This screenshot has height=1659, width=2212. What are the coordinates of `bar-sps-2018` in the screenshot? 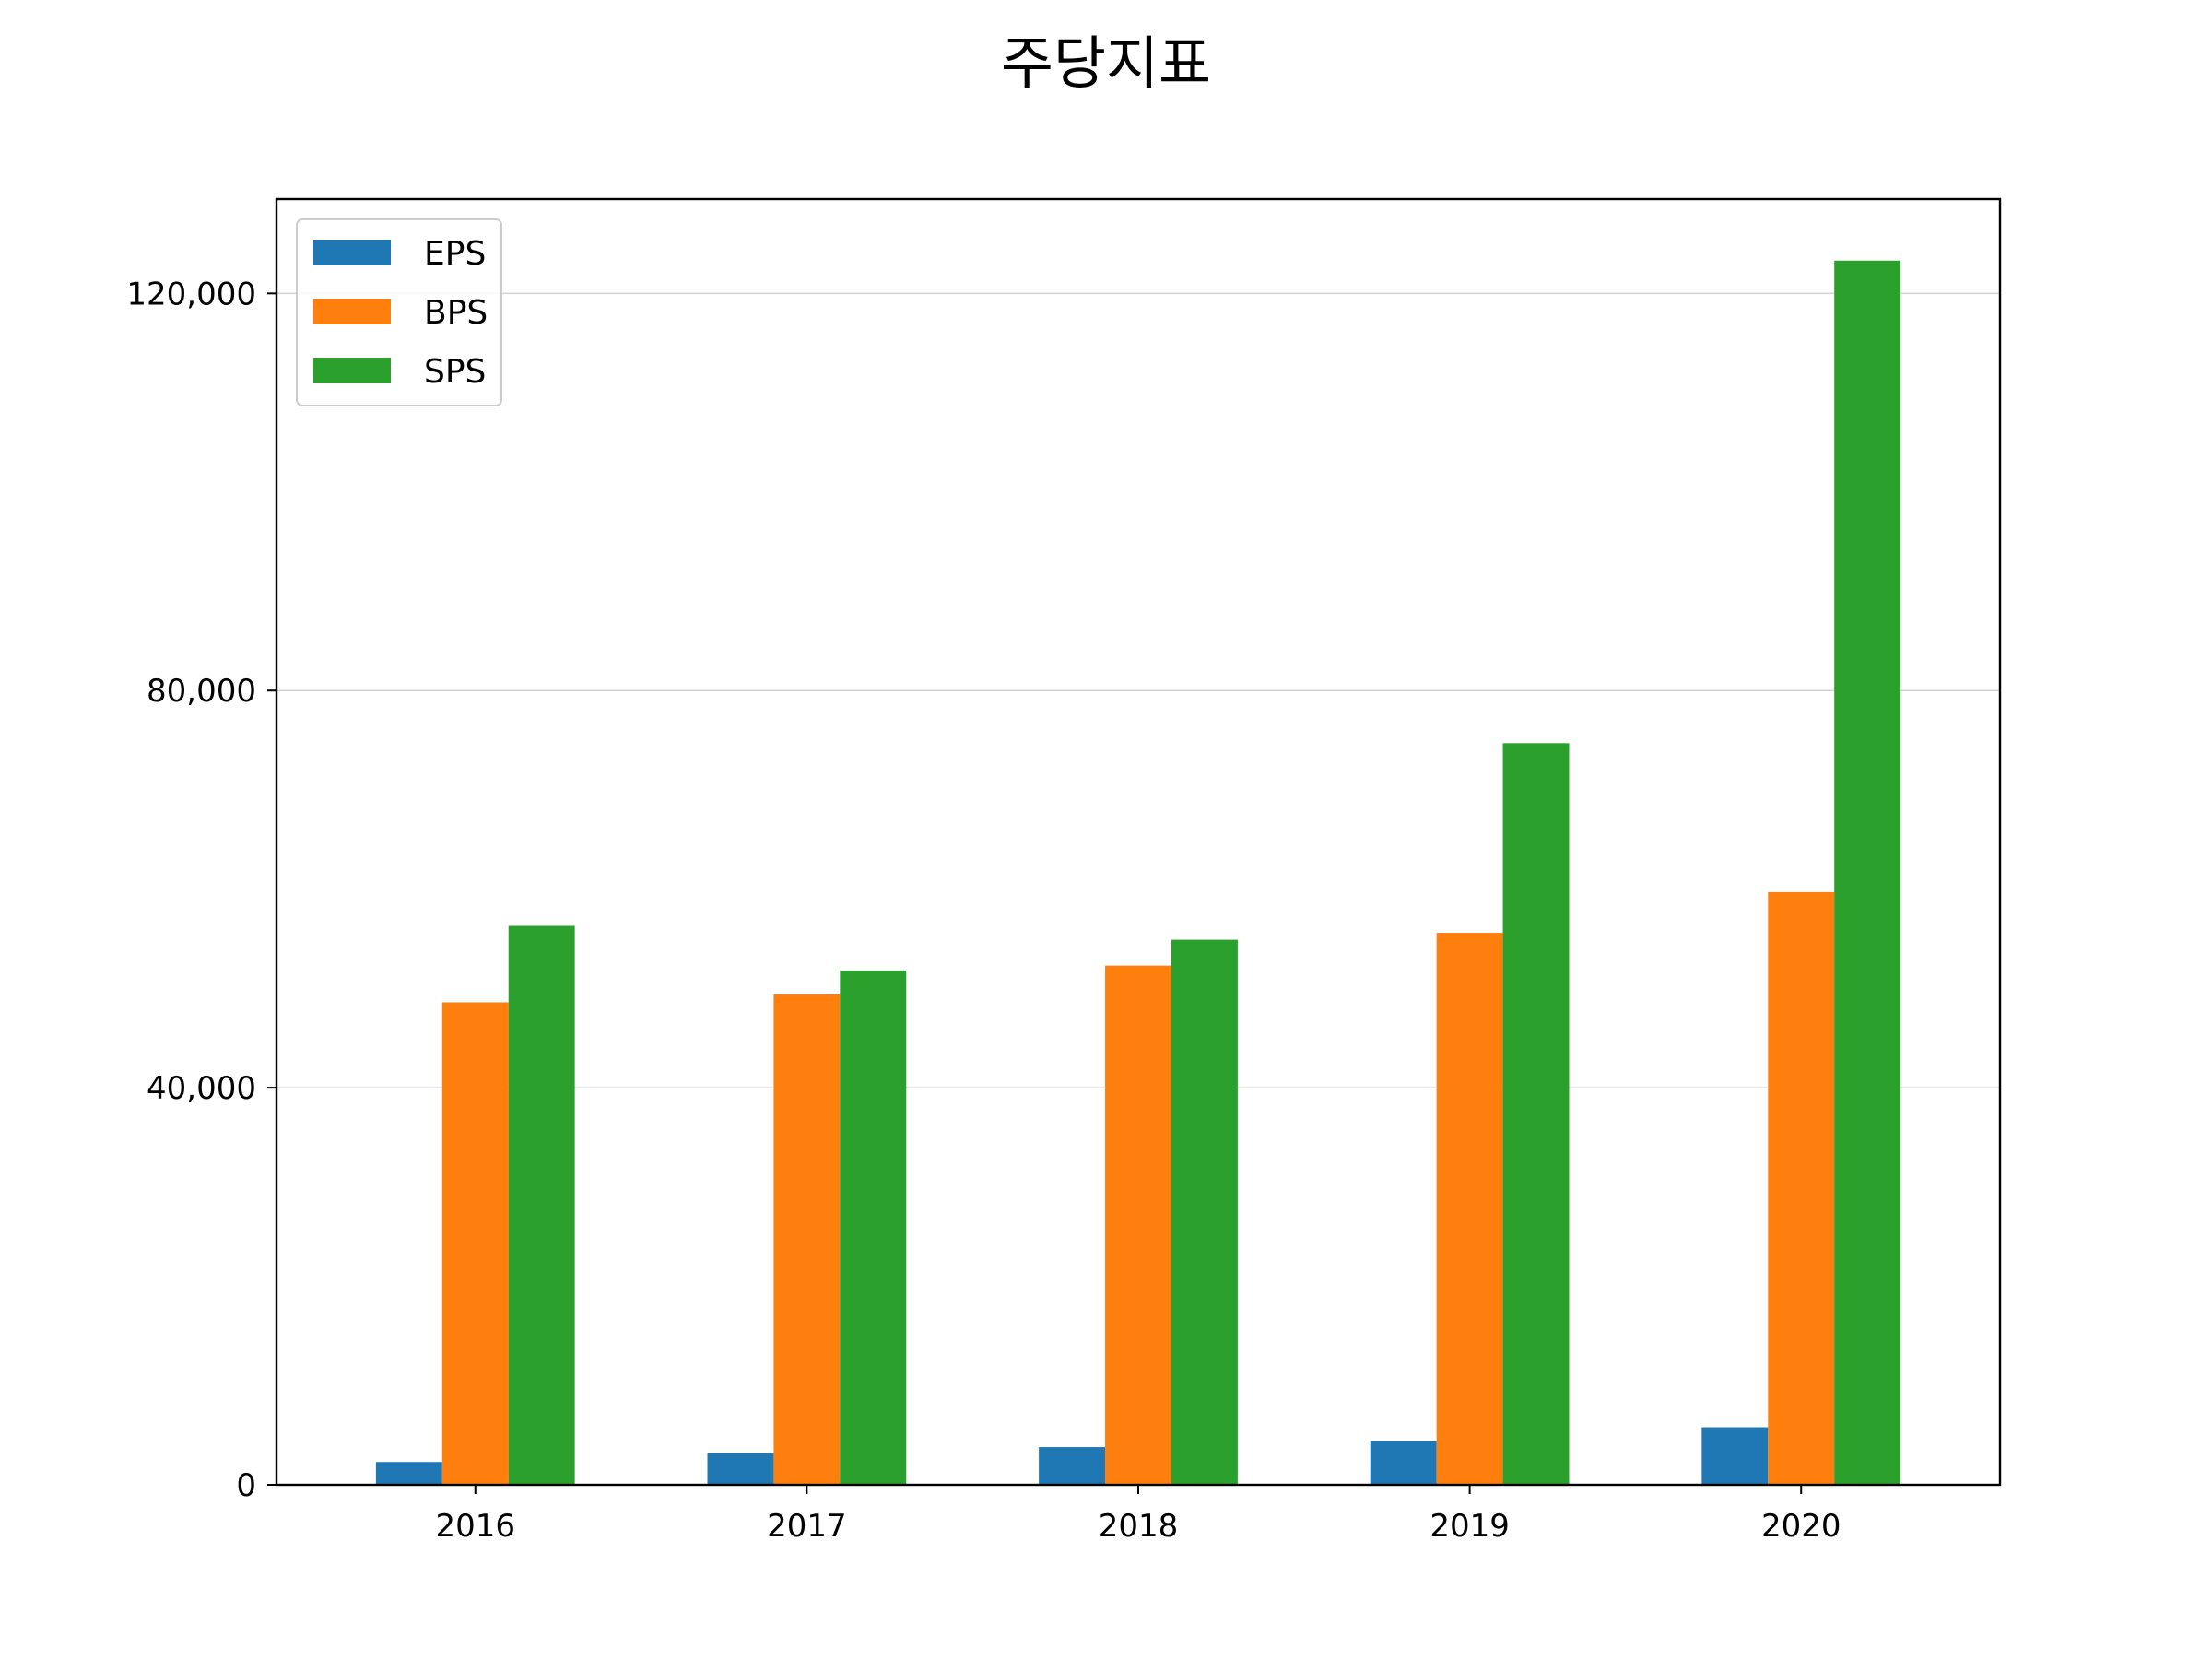 It's located at (1204, 1212).